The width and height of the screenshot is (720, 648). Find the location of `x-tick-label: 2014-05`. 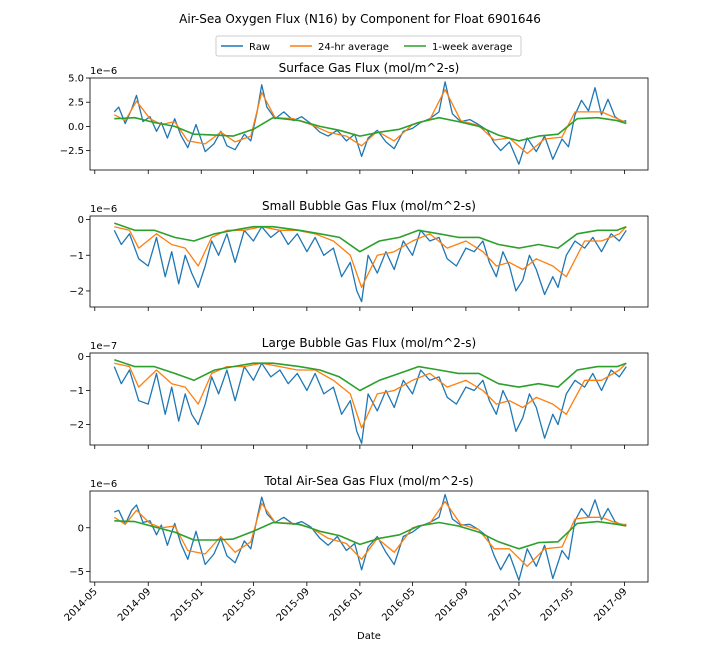

x-tick-label: 2014-05 is located at coordinates (81, 604).